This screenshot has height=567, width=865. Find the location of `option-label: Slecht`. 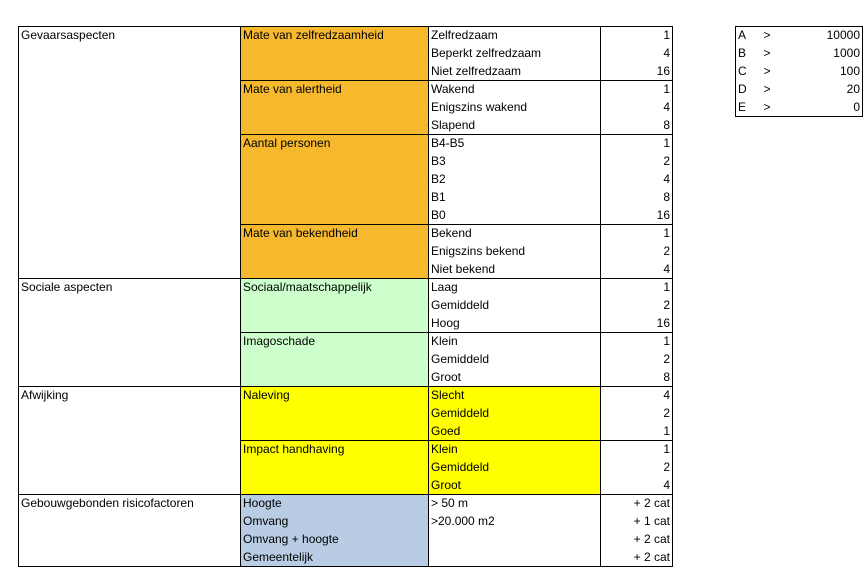

option-label: Slecht is located at coordinates (514, 395).